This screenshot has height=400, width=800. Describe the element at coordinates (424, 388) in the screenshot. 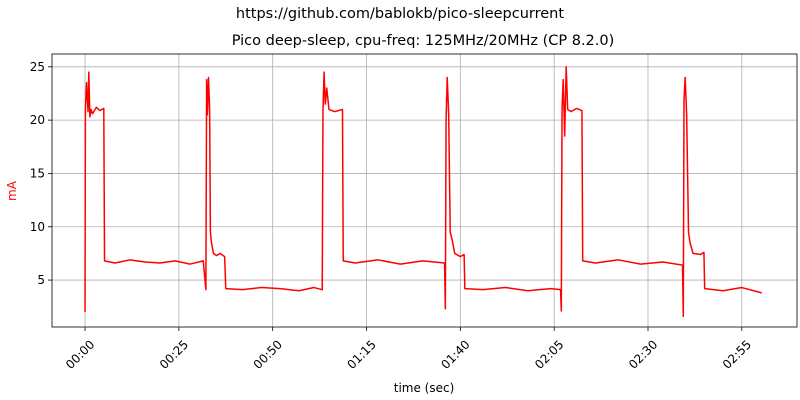

I see `x-axis-label: time (sec)` at that location.